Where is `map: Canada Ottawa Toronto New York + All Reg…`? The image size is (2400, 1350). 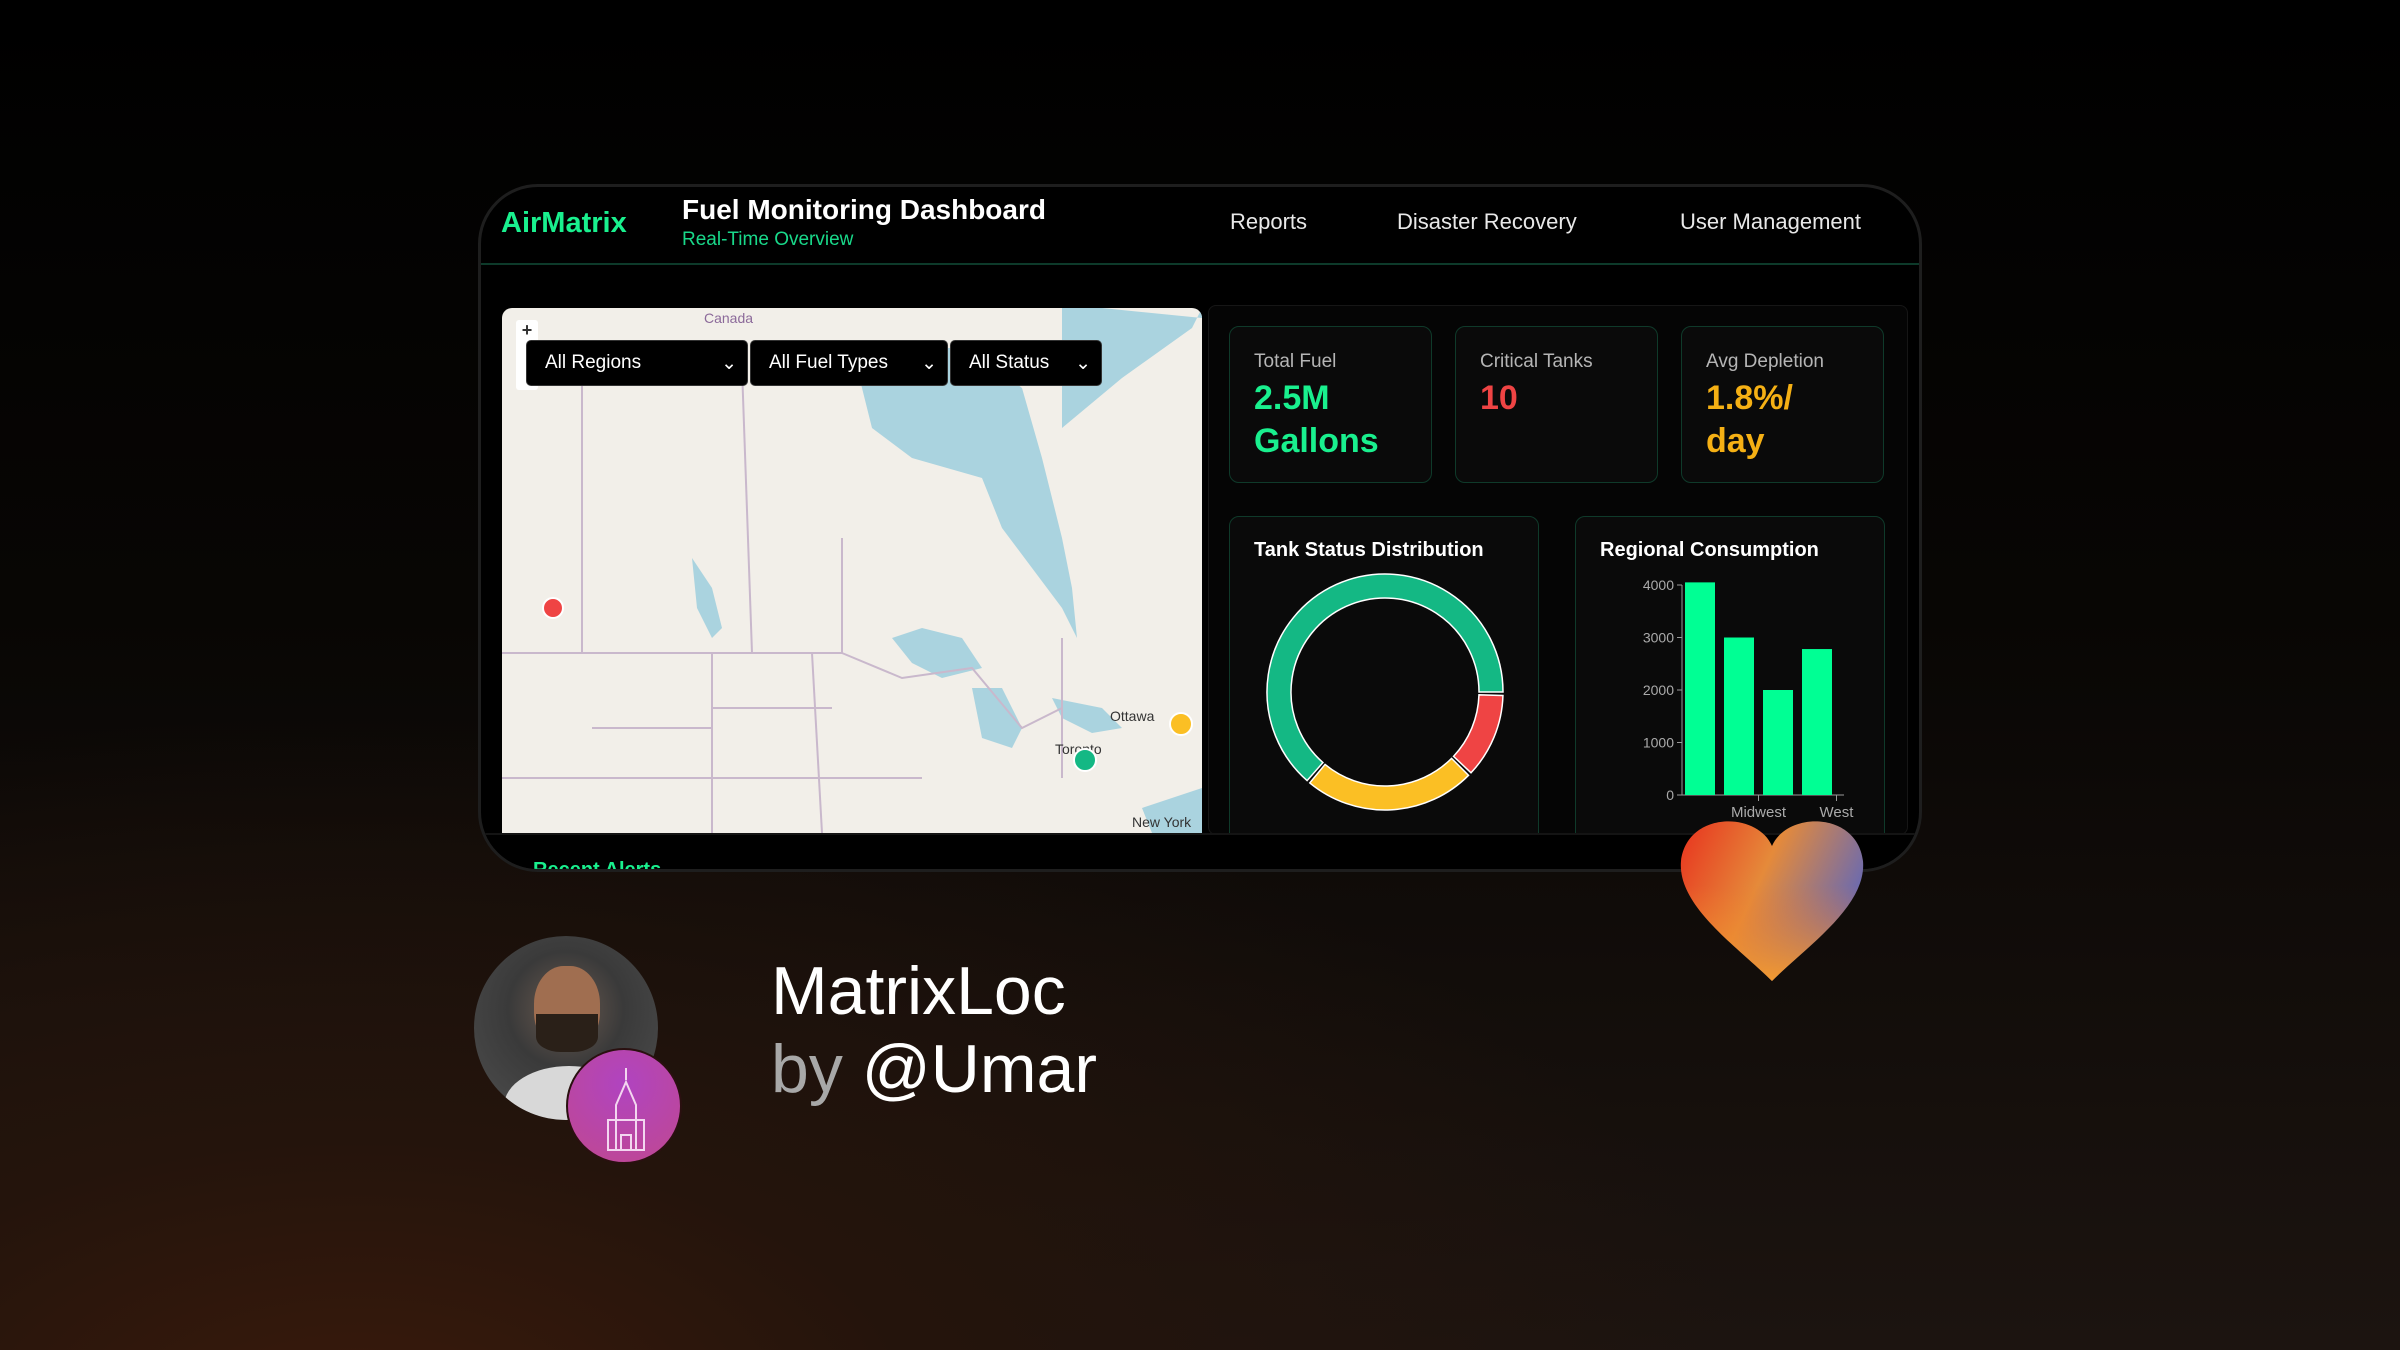 map: Canada Ottawa Toronto New York + All Reg… is located at coordinates (852, 570).